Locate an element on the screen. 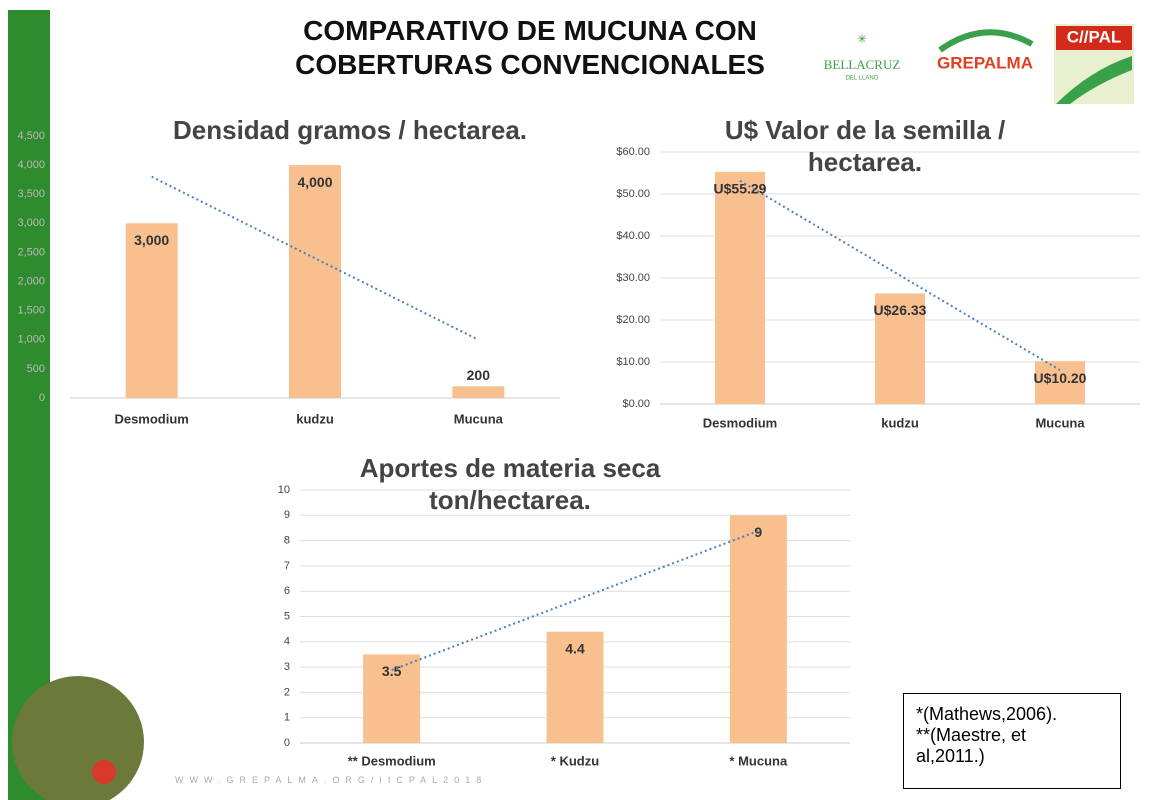 This screenshot has height=800, width=1155. y-tick-label: 7 is located at coordinates (287, 566).